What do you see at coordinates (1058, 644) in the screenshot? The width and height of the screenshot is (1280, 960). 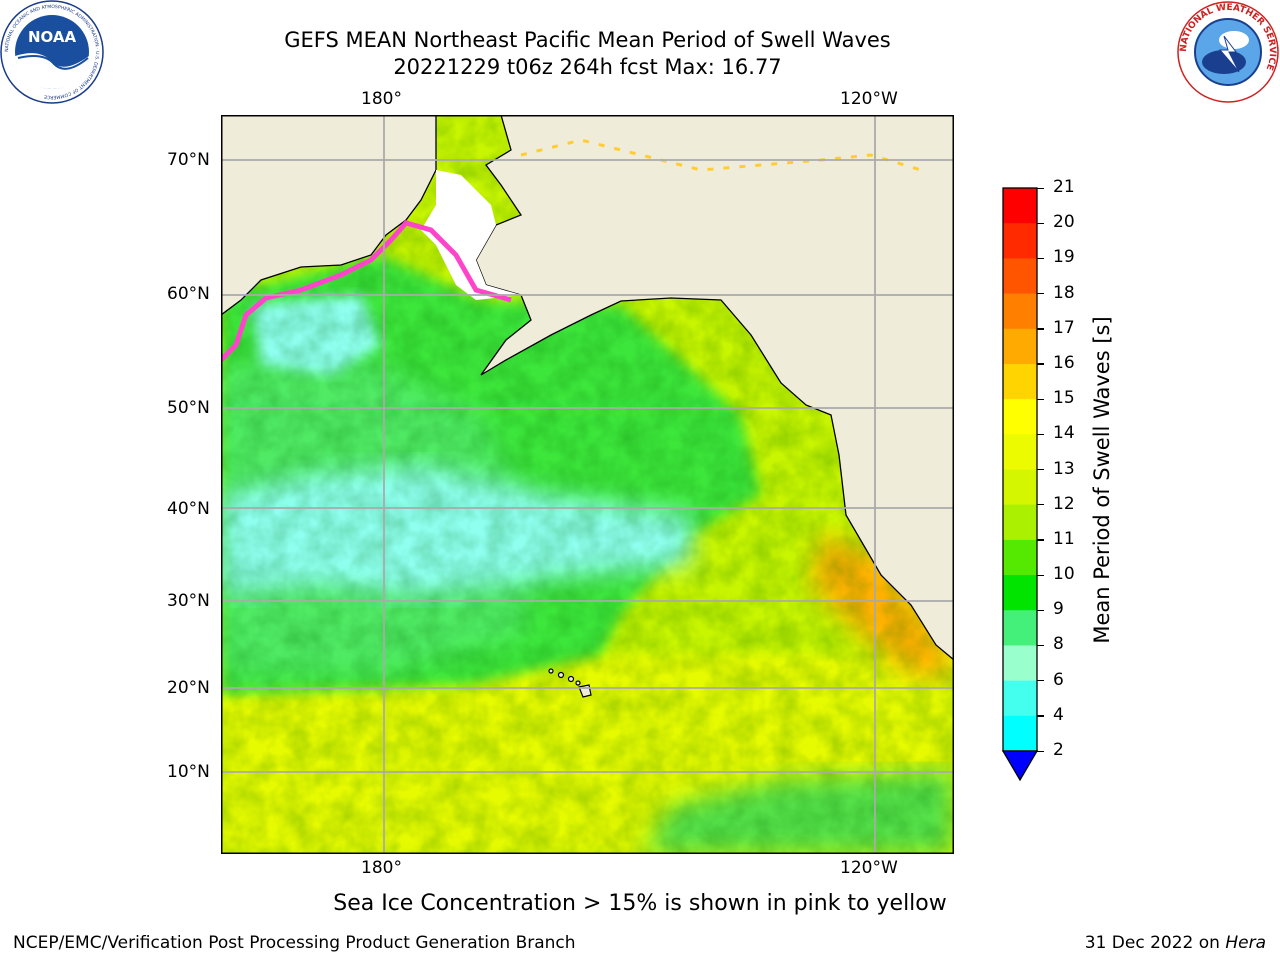 I see `colorbar-tick-label: 8` at bounding box center [1058, 644].